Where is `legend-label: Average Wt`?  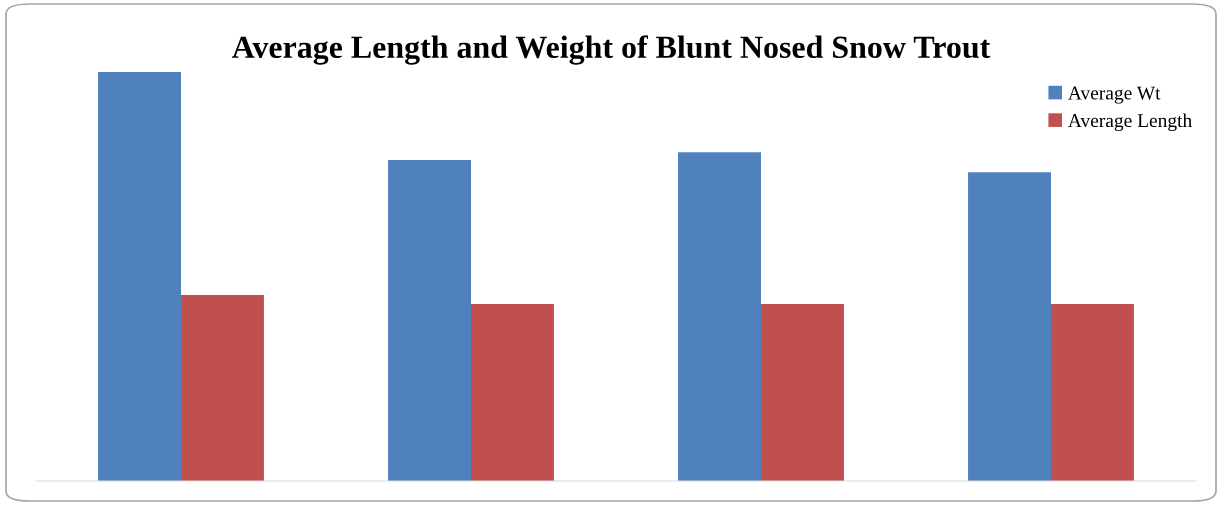
legend-label: Average Wt is located at coordinates (1114, 95).